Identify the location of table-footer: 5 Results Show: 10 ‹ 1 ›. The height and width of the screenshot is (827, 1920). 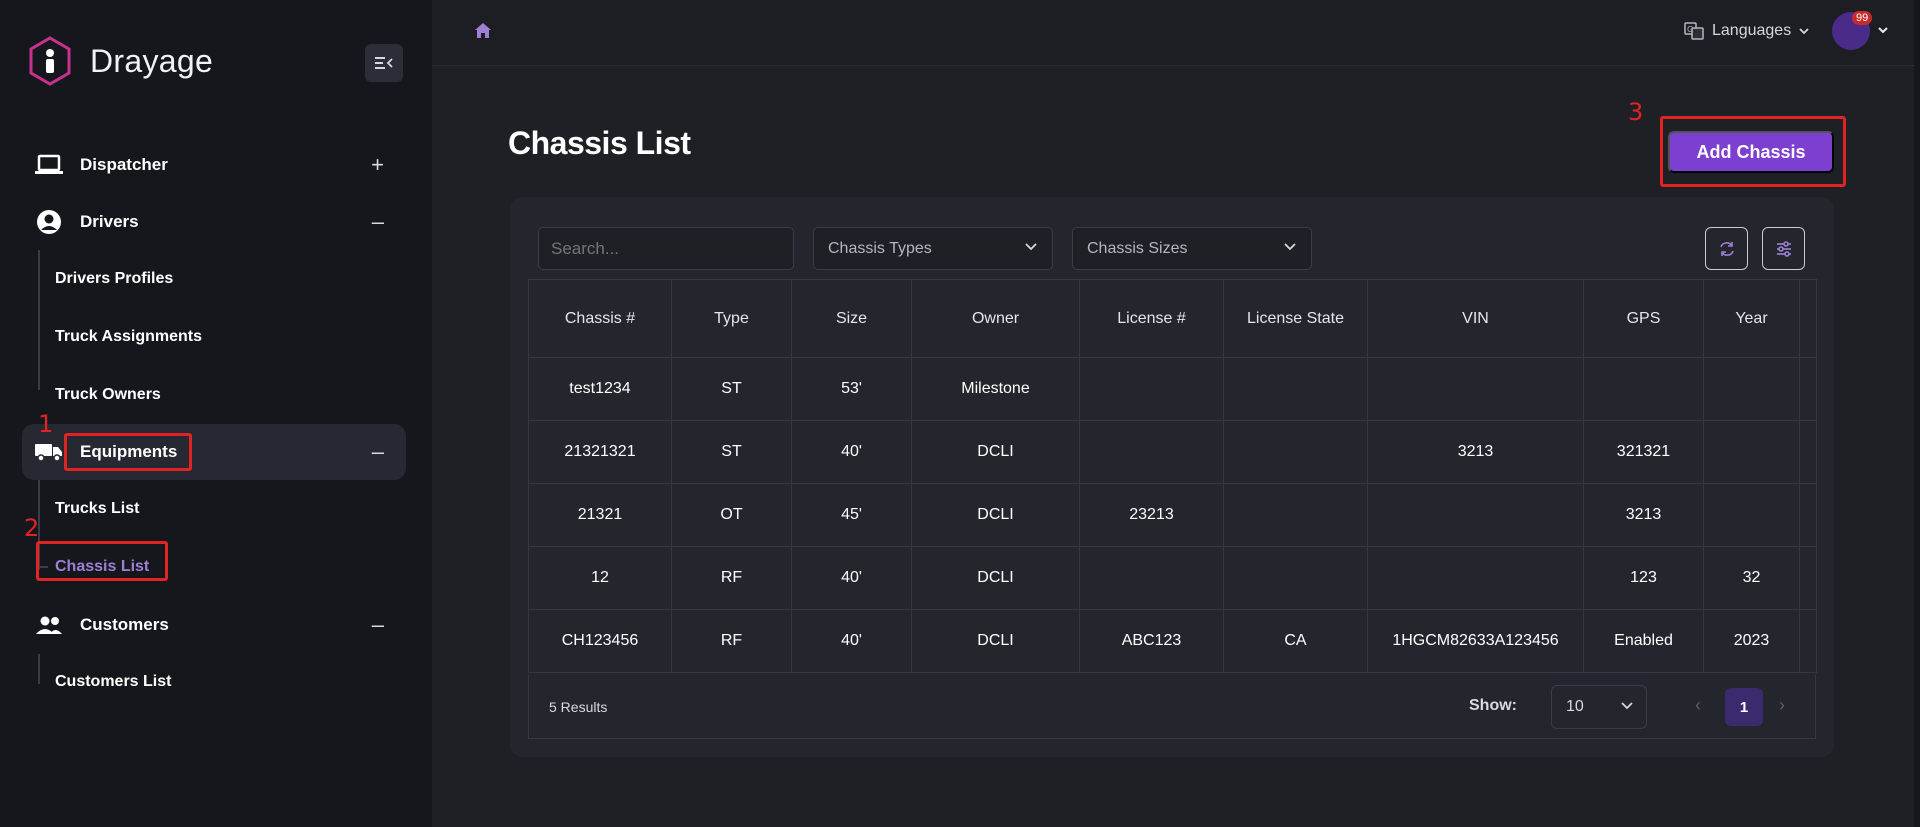
(1172, 707).